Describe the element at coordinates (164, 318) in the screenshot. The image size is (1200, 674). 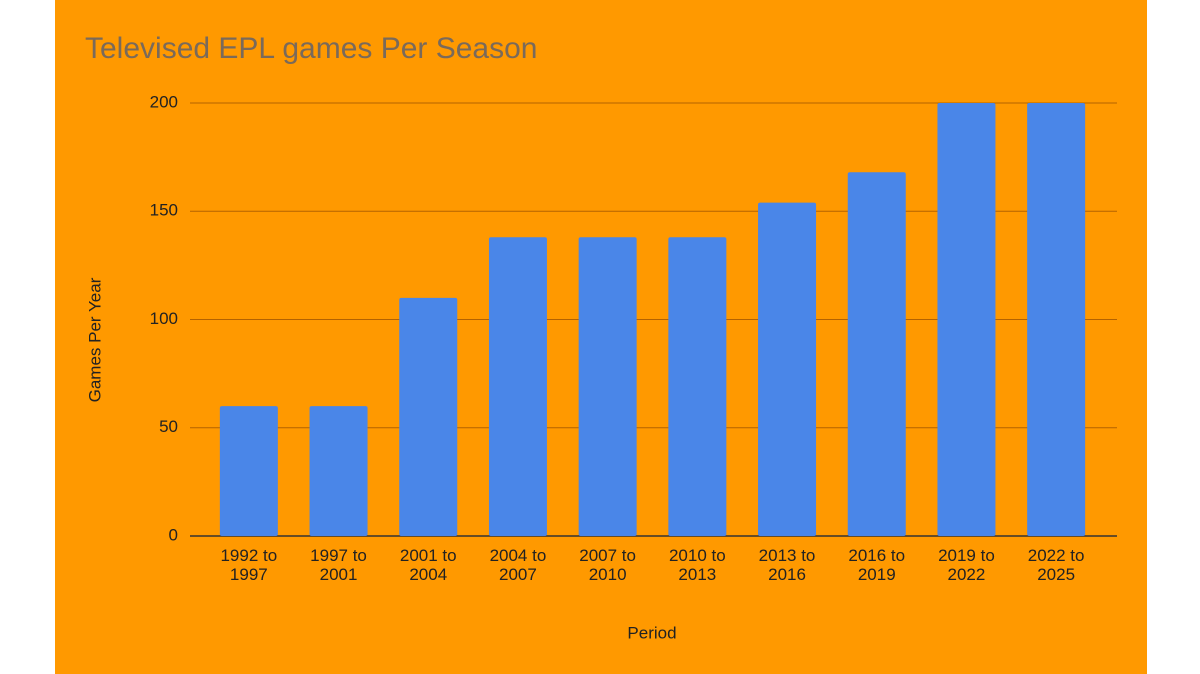
I see `y-tick-label: 100` at that location.